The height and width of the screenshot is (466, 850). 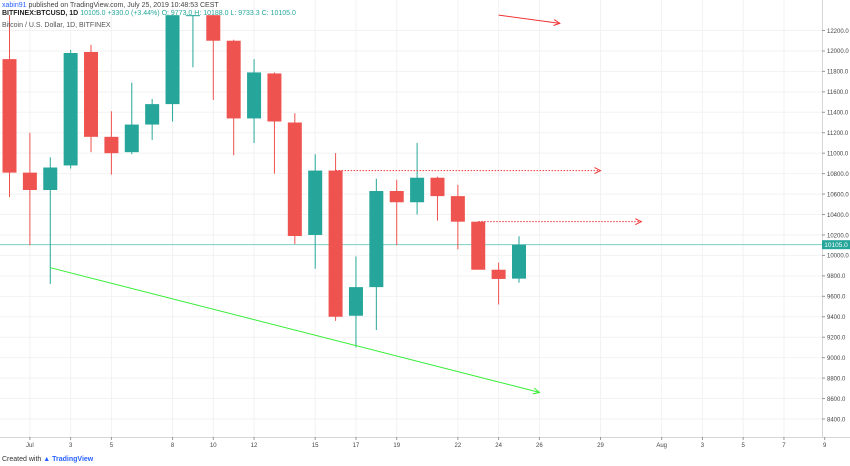 I want to click on time-tick-label: 26, so click(x=539, y=446).